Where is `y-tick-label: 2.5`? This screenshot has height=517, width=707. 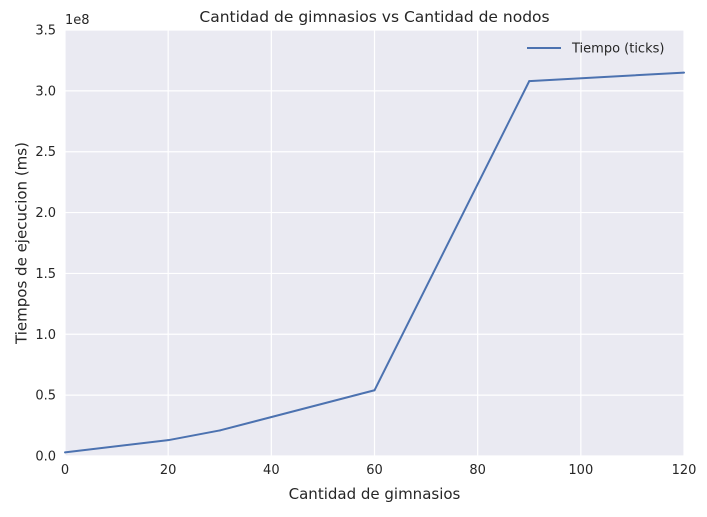 y-tick-label: 2.5 is located at coordinates (45, 152).